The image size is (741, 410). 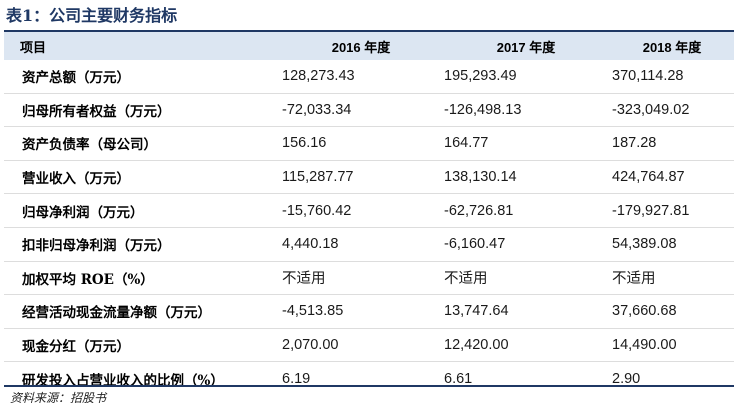 What do you see at coordinates (142, 143) in the screenshot?
I see `row-label: 资产负债率（母公司）` at bounding box center [142, 143].